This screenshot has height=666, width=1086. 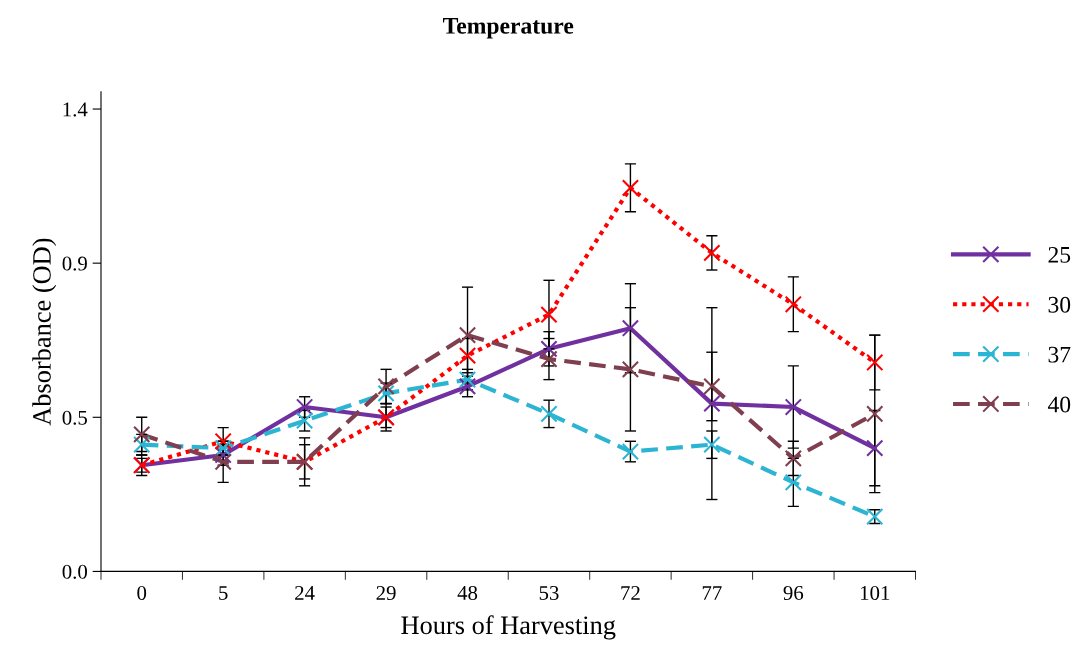 I want to click on x-tick-label: 5, so click(x=223, y=593).